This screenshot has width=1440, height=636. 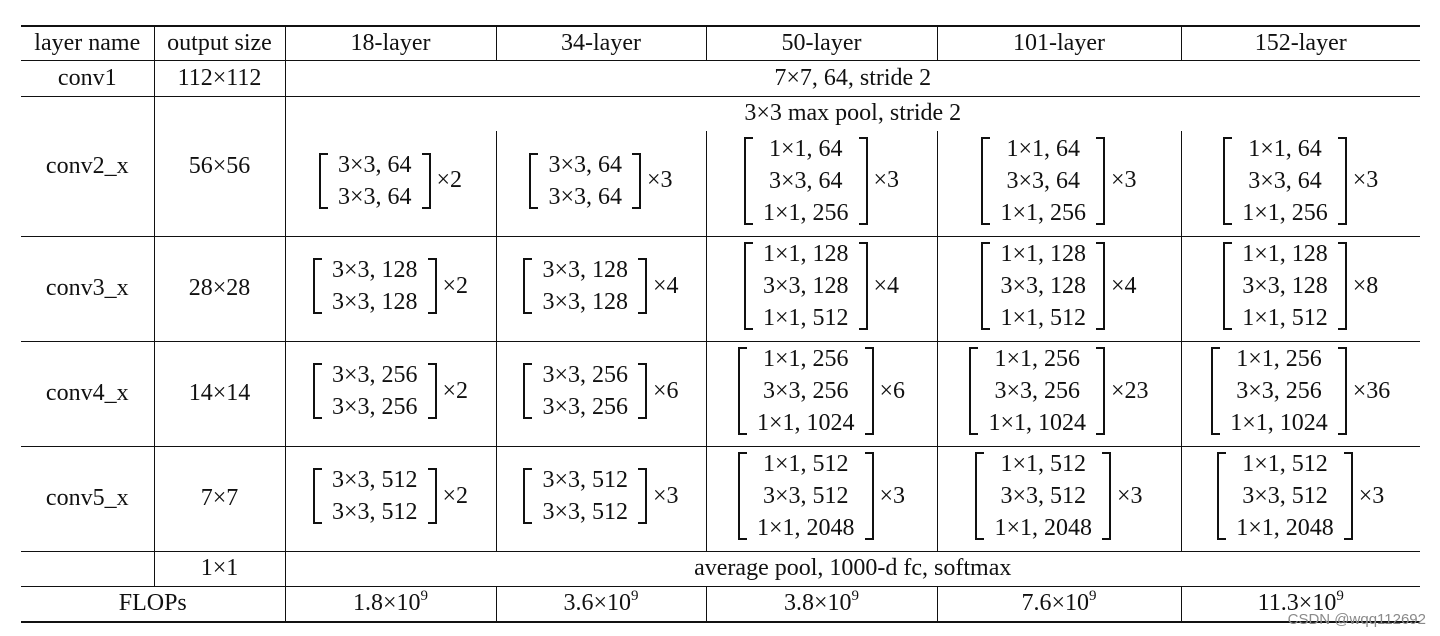 What do you see at coordinates (892, 390) in the screenshot?
I see `block-multiplier: ×6` at bounding box center [892, 390].